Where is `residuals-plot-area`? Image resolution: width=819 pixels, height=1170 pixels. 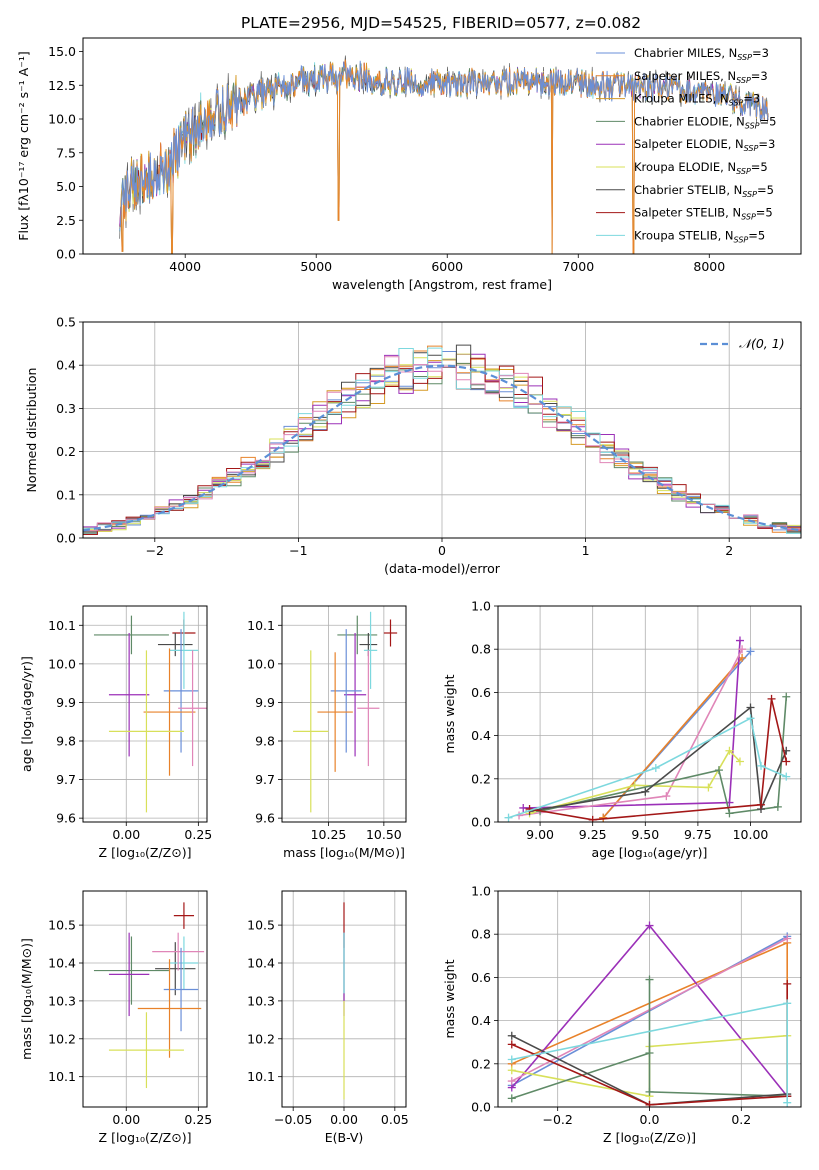
residuals-plot-area is located at coordinates (442, 439).